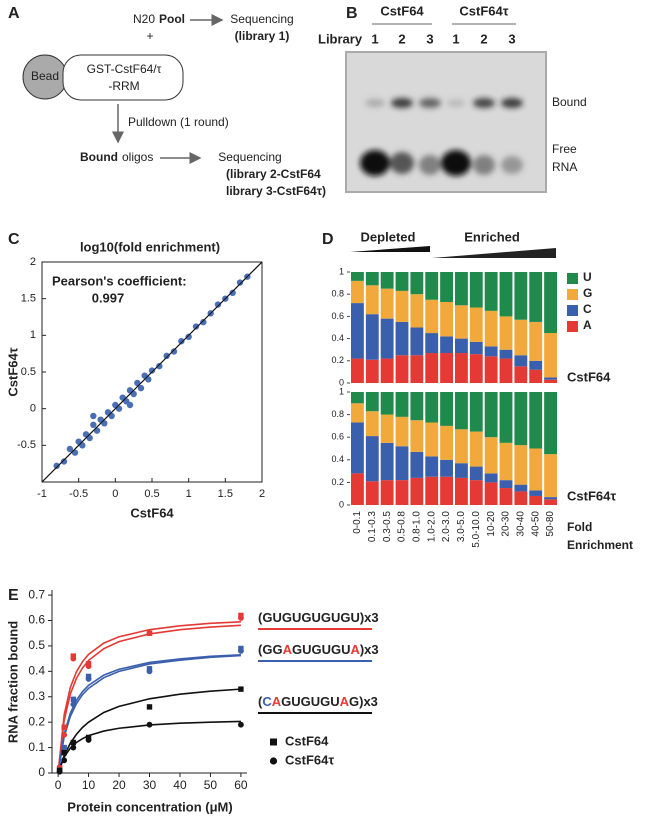 The height and width of the screenshot is (820, 650). I want to click on y-tick-label: 0.6, so click(36, 620).